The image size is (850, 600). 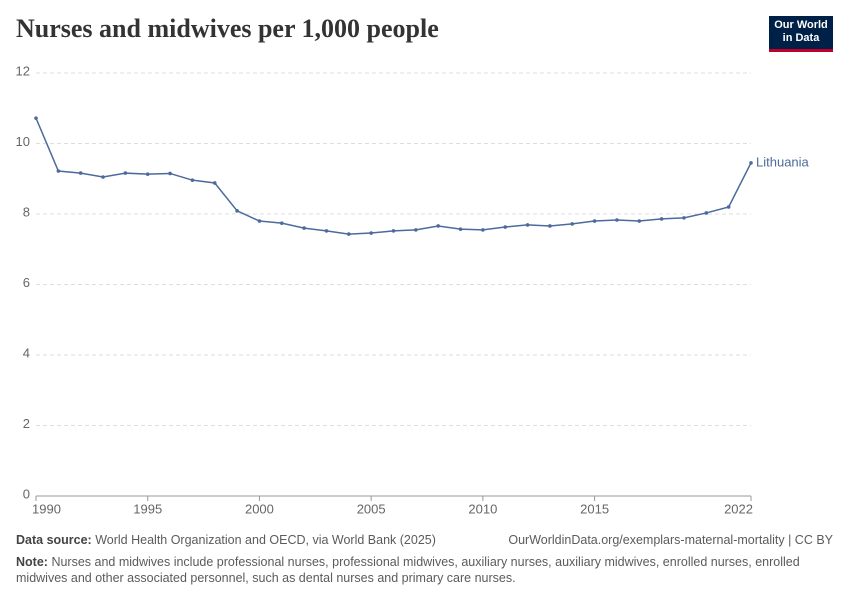 What do you see at coordinates (783, 161) in the screenshot?
I see `series-label: Lithuania` at bounding box center [783, 161].